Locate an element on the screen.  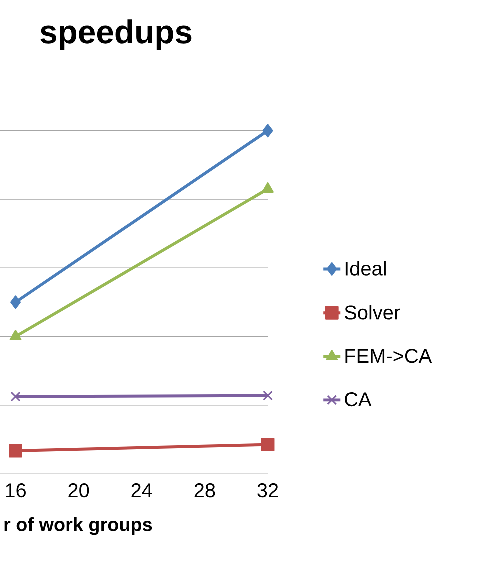
legend-label: FEM->CA is located at coordinates (389, 356).